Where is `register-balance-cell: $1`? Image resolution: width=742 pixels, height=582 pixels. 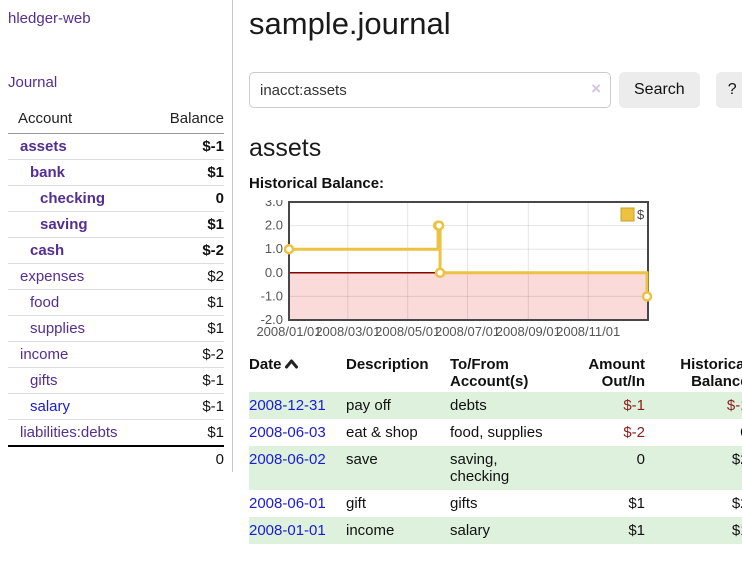 register-balance-cell: $1 is located at coordinates (736, 530).